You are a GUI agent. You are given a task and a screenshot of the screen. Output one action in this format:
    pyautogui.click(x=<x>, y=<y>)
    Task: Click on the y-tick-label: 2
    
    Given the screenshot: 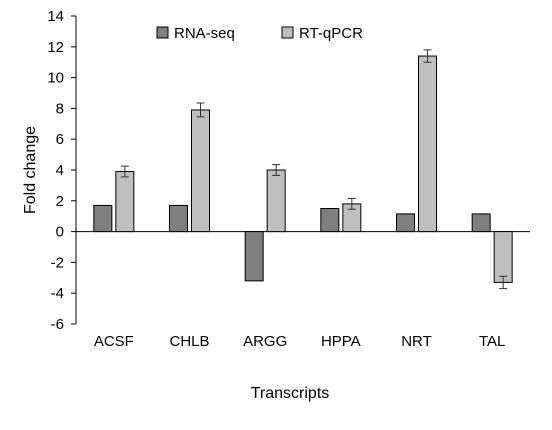 What is the action you would take?
    pyautogui.click(x=60, y=201)
    